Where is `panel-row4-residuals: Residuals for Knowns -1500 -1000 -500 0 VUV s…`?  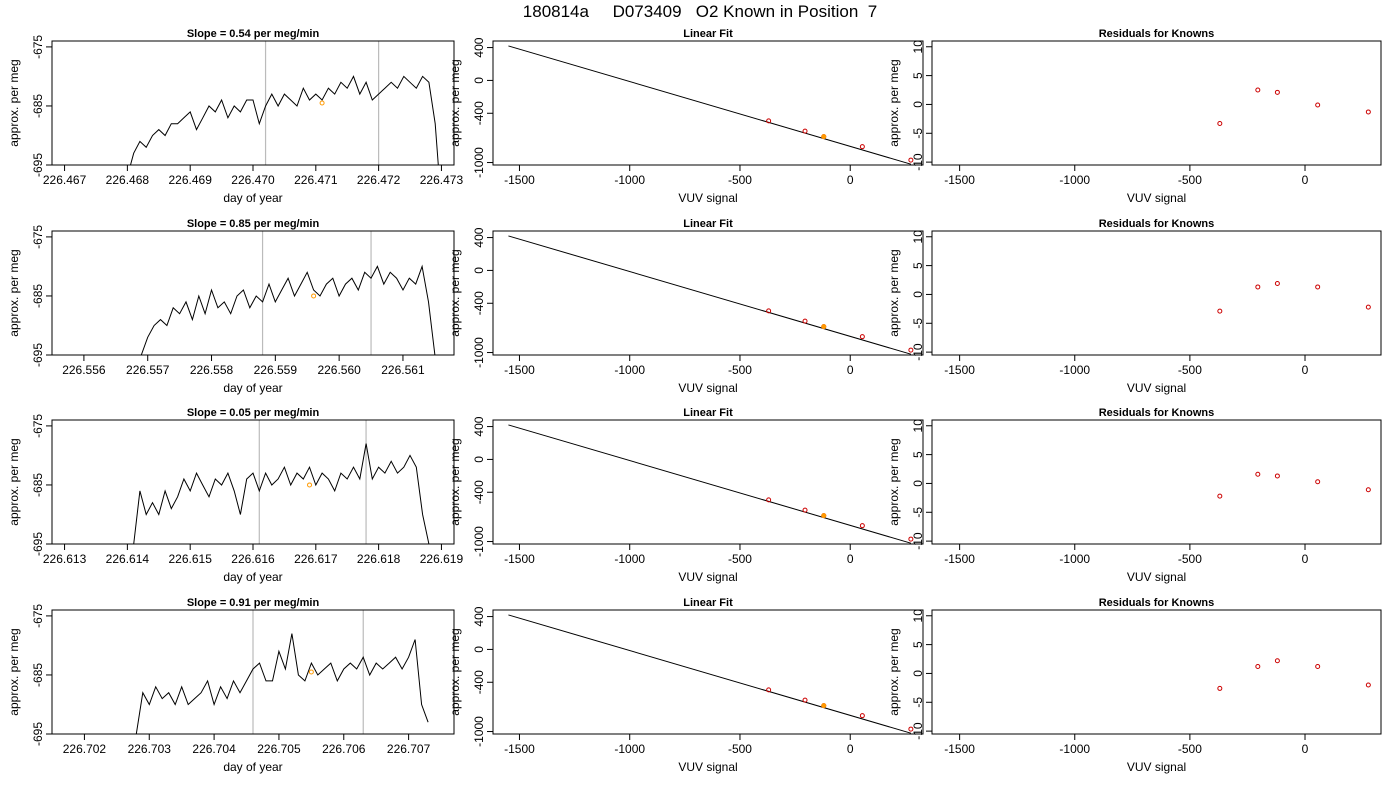
panel-row4-residuals: Residuals for Knowns -1500 -1000 -500 0 VUV s… is located at coordinates (1134, 685).